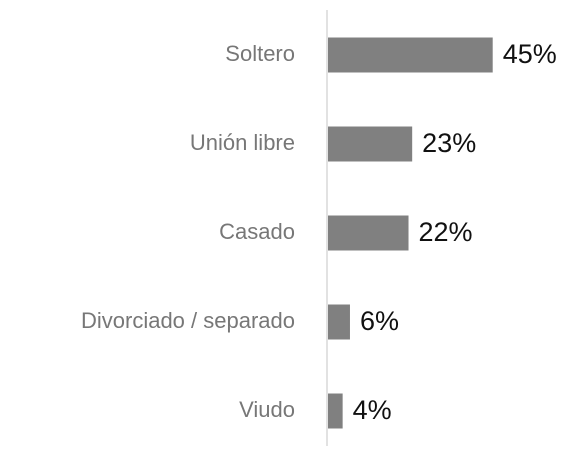 This screenshot has width=574, height=449. I want to click on category-label: Divorciado / separado, so click(188, 320).